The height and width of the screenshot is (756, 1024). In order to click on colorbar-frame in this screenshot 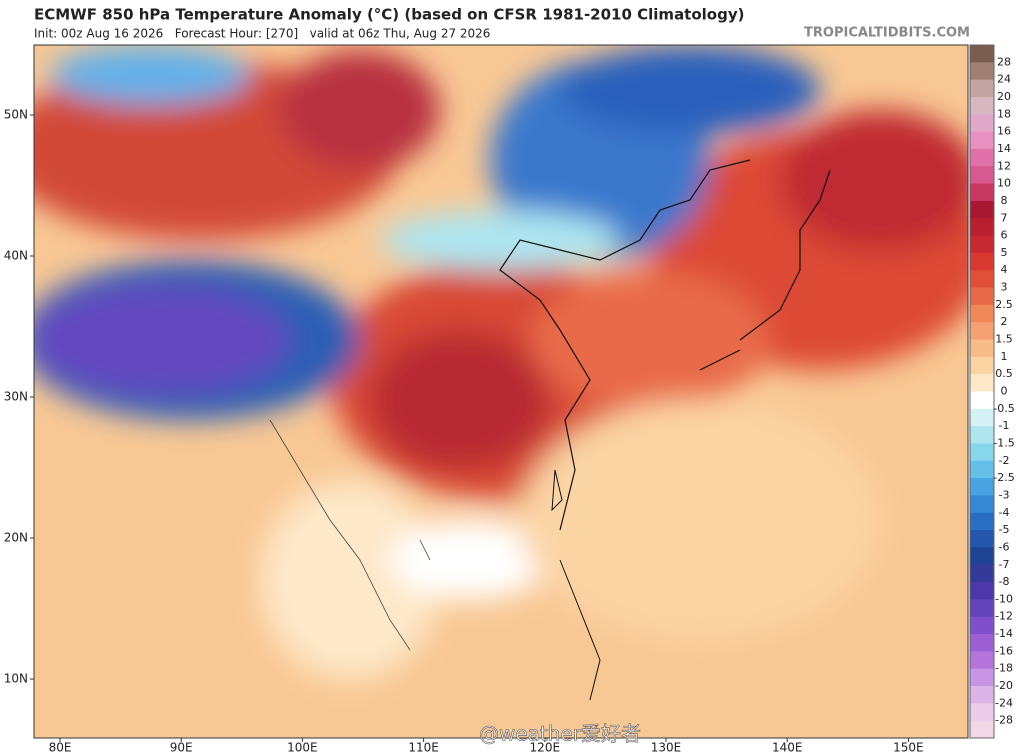, I will do `click(982, 391)`.